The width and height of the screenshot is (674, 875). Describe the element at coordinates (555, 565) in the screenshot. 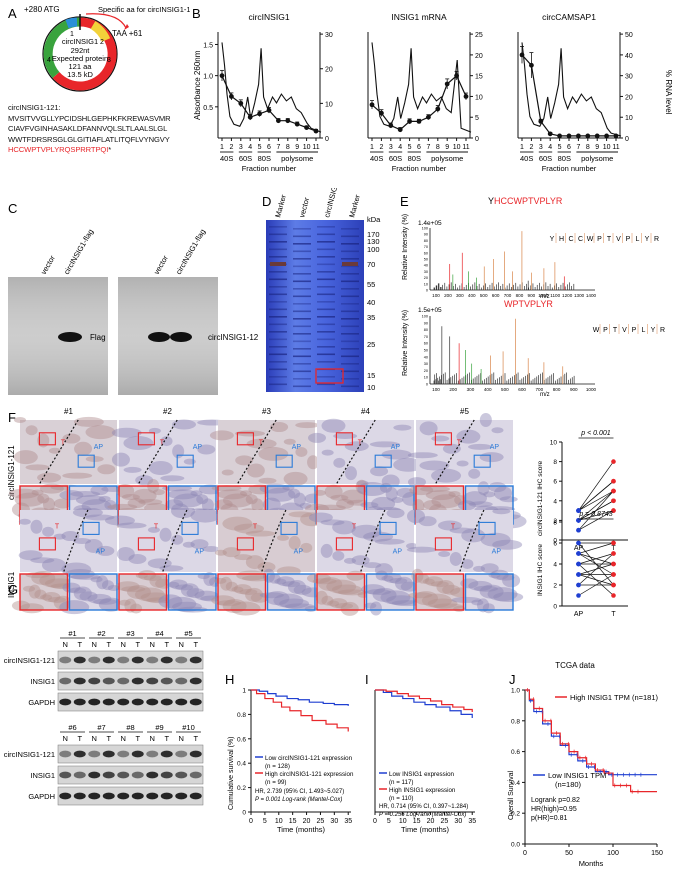

I see `f2-scatter-ytick-label: 4` at that location.